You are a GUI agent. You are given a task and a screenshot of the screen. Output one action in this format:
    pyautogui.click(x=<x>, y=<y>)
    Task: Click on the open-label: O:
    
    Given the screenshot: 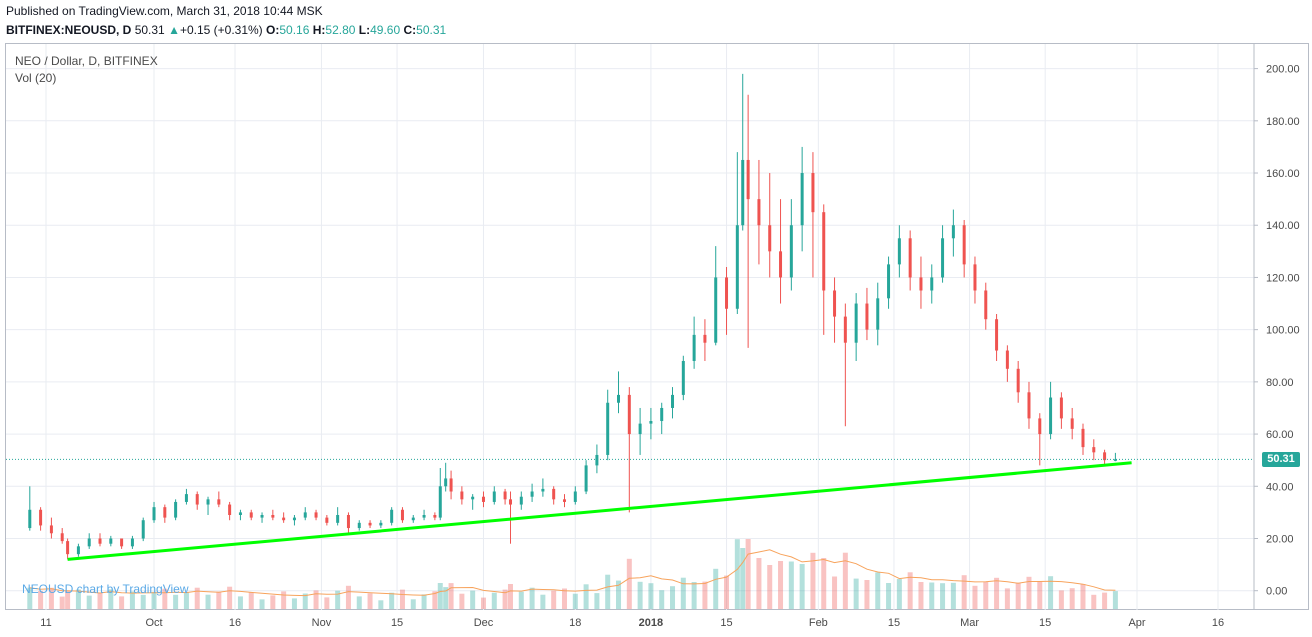 What is the action you would take?
    pyautogui.click(x=273, y=30)
    